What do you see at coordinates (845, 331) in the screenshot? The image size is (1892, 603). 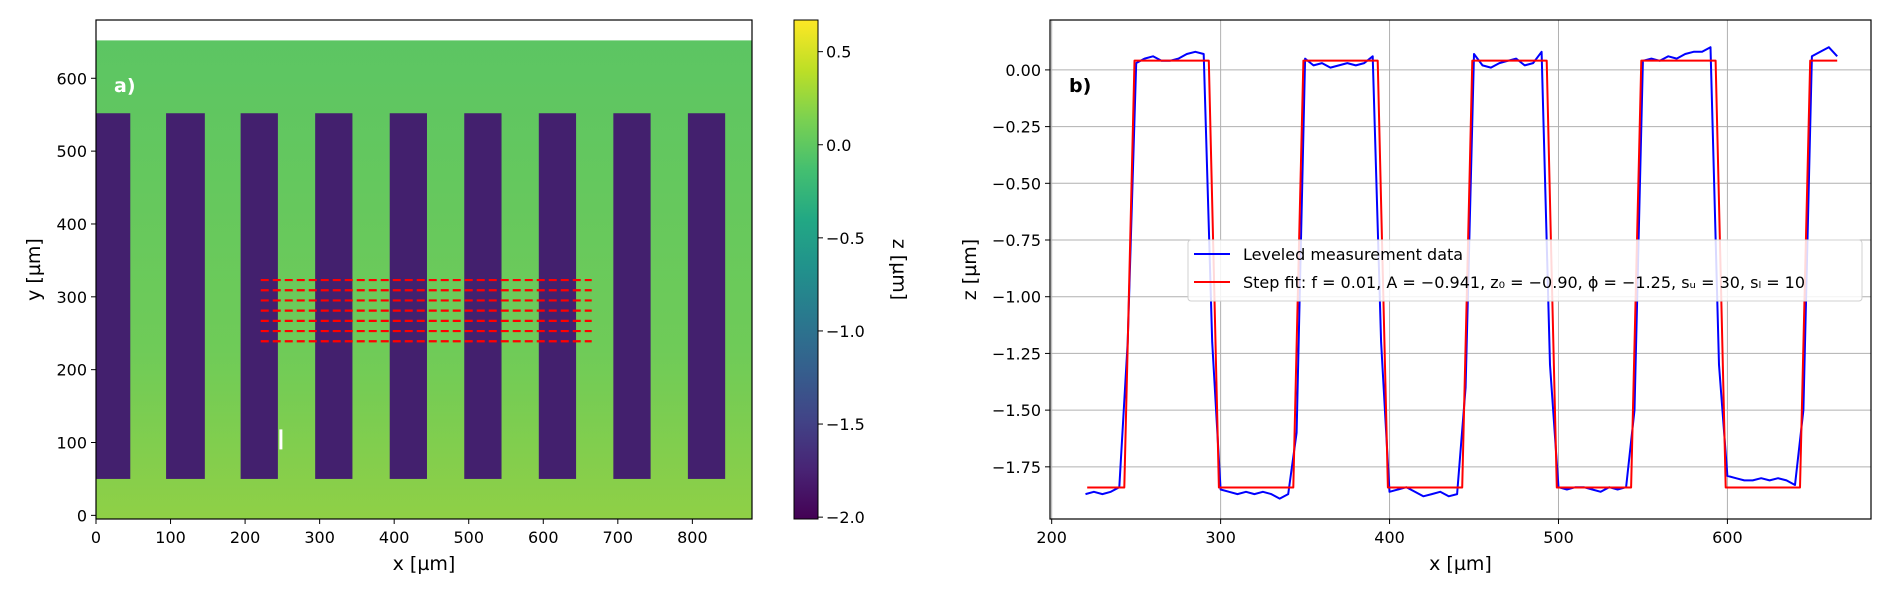 I see `colorbar-tick-label: −1.0` at bounding box center [845, 331].